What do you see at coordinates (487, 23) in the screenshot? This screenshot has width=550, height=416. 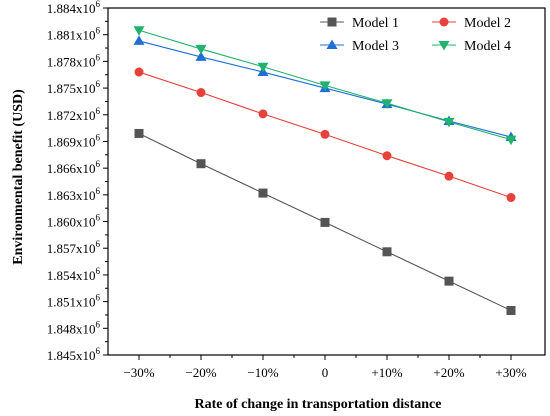 I see `legend-label: Model 2` at bounding box center [487, 23].